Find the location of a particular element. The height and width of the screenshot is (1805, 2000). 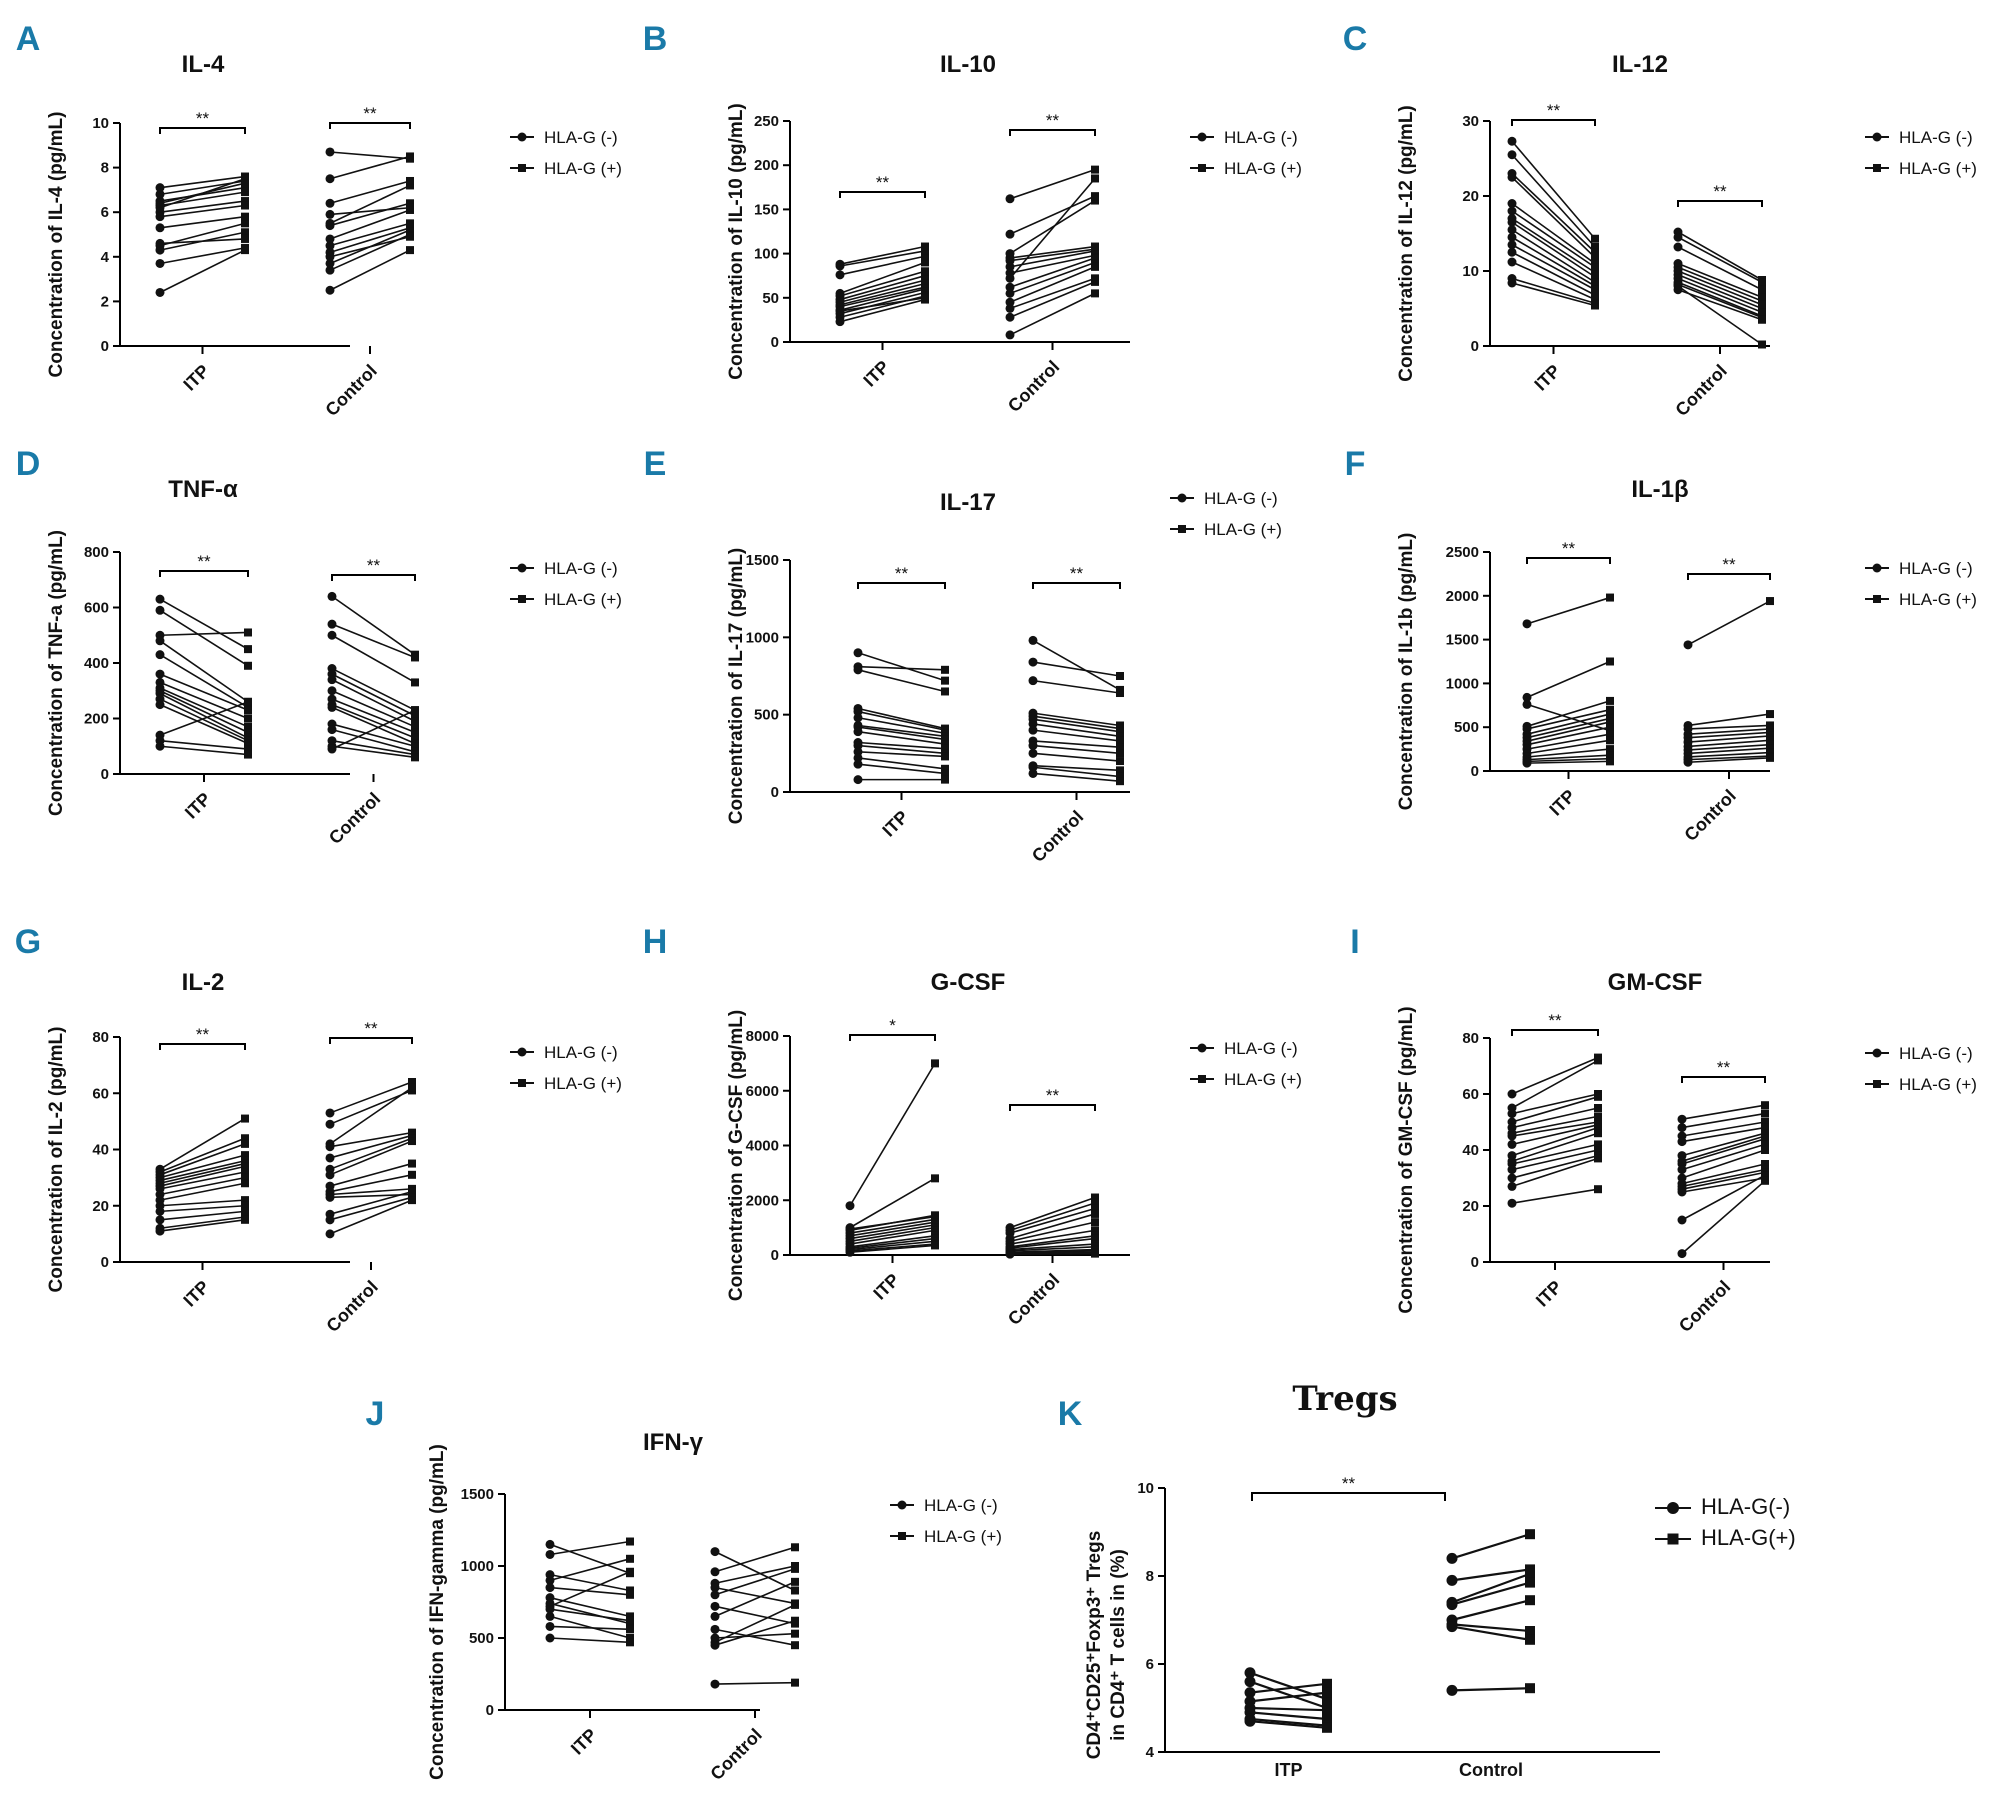

legend-label: HLA-G (+) is located at coordinates (1938, 168).